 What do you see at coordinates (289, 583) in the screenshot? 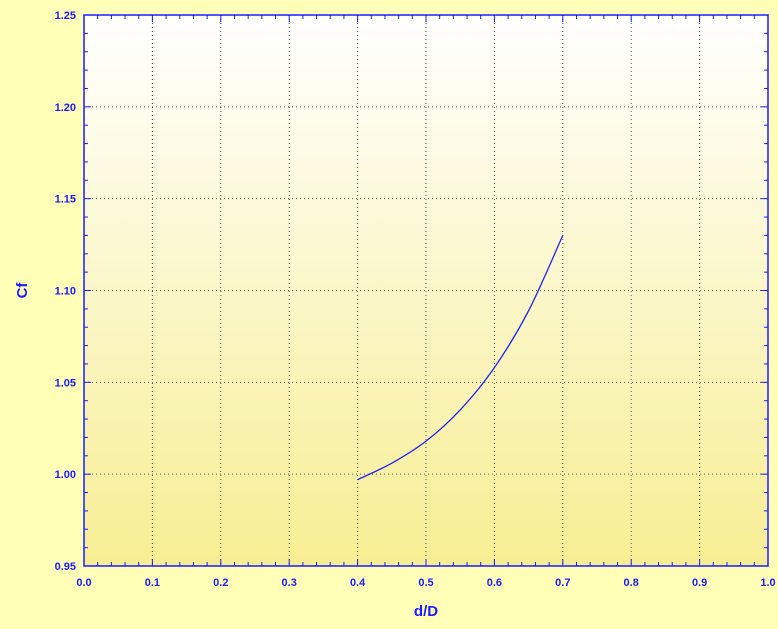
I see `x-tick-label: 0.3` at bounding box center [289, 583].